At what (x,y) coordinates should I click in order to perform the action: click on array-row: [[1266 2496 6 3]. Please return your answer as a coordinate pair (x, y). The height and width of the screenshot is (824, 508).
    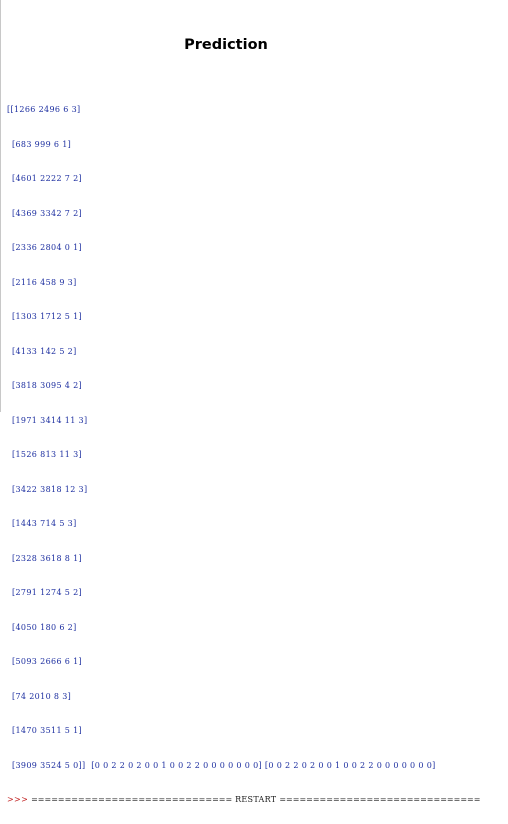
    Looking at the image, I should click on (44, 109).